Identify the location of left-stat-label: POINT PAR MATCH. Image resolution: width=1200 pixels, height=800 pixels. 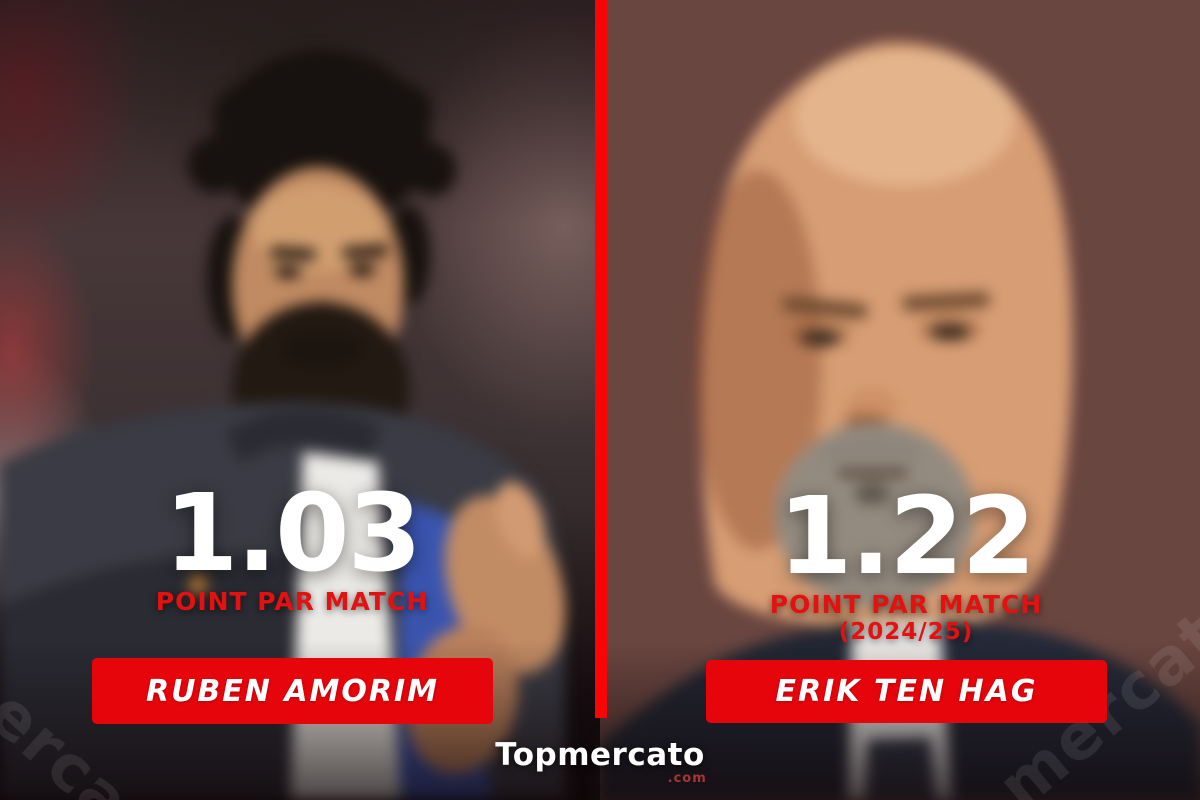
(292, 601).